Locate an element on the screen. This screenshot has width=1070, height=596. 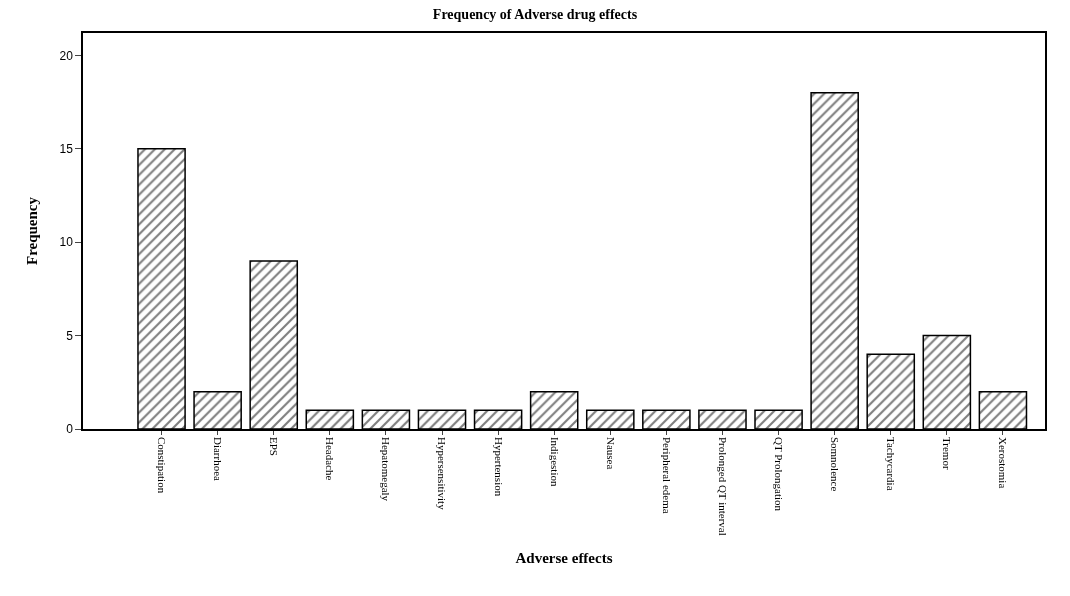
x-tick-label: Hepatomegaly is located at coordinates (386, 469).